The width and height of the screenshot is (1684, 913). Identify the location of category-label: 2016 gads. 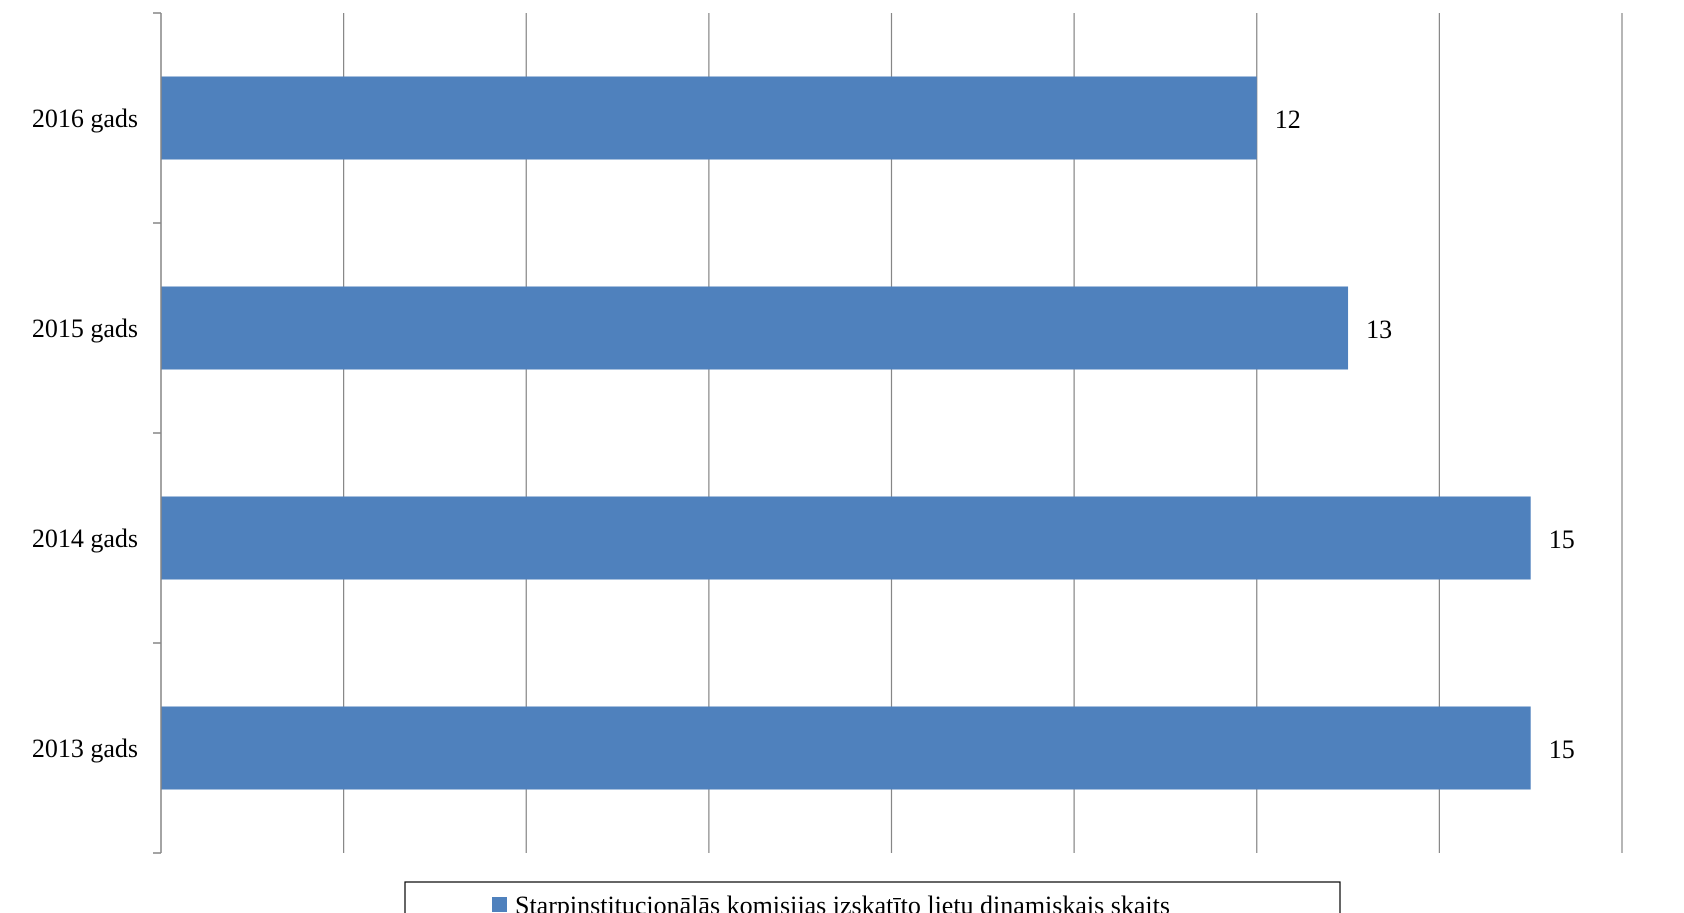
(85, 118).